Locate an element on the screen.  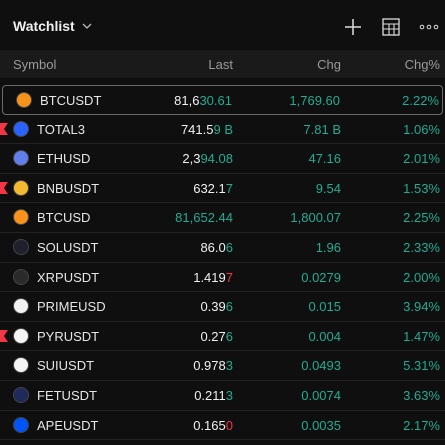
watchlist-row: ETHUSD 2,394.08 47.16 2.01% is located at coordinates (222, 159).